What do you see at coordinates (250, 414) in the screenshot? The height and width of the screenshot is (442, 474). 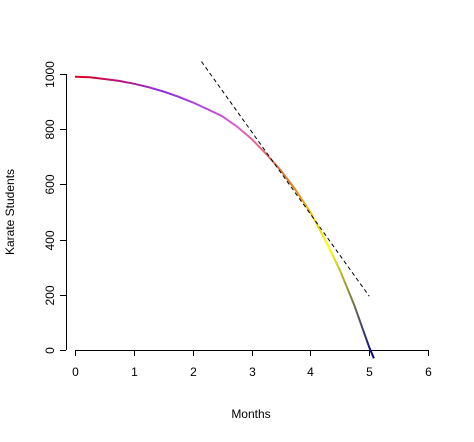 I see `x-axis-title: Months` at bounding box center [250, 414].